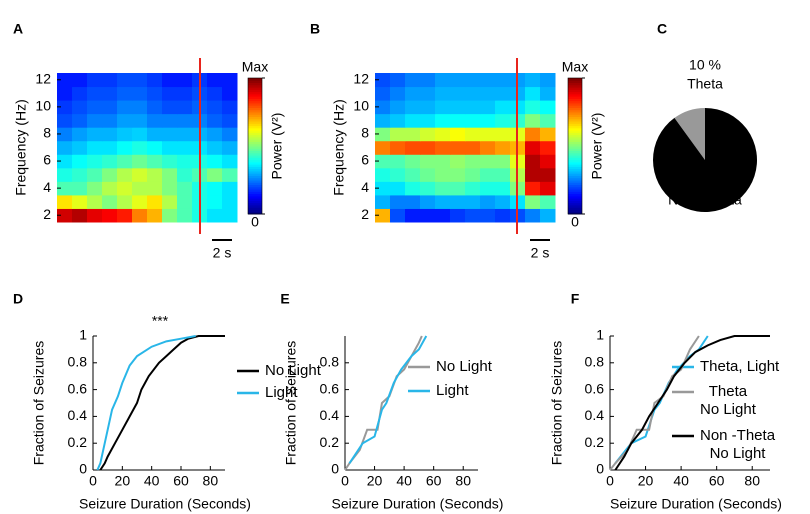  Describe the element at coordinates (595, 362) in the screenshot. I see `y-tick-label: 0.8` at that location.